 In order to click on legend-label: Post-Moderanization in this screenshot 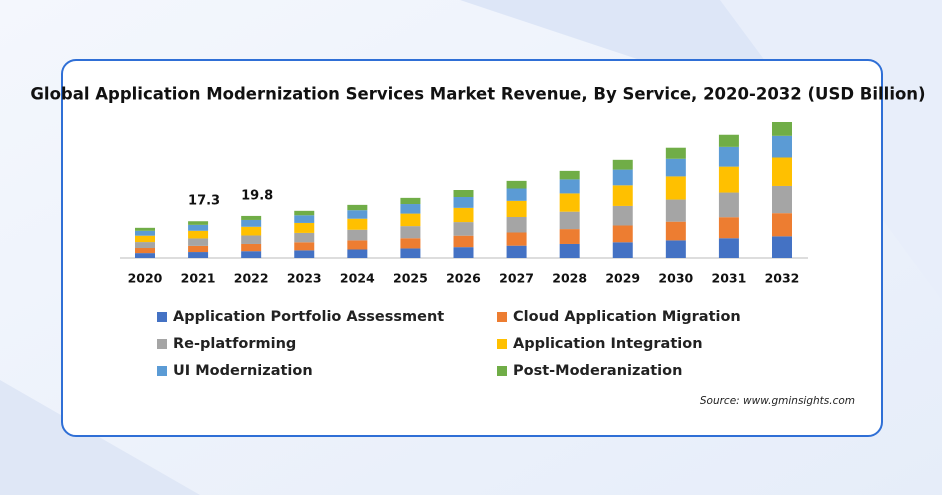, I will do `click(597, 371)`.